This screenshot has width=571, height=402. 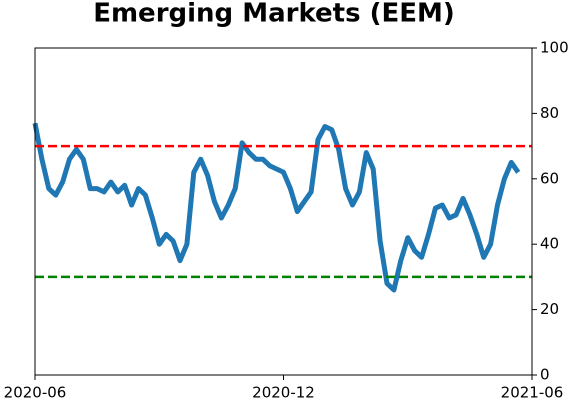 I want to click on y-tick-label: 100, so click(x=554, y=48).